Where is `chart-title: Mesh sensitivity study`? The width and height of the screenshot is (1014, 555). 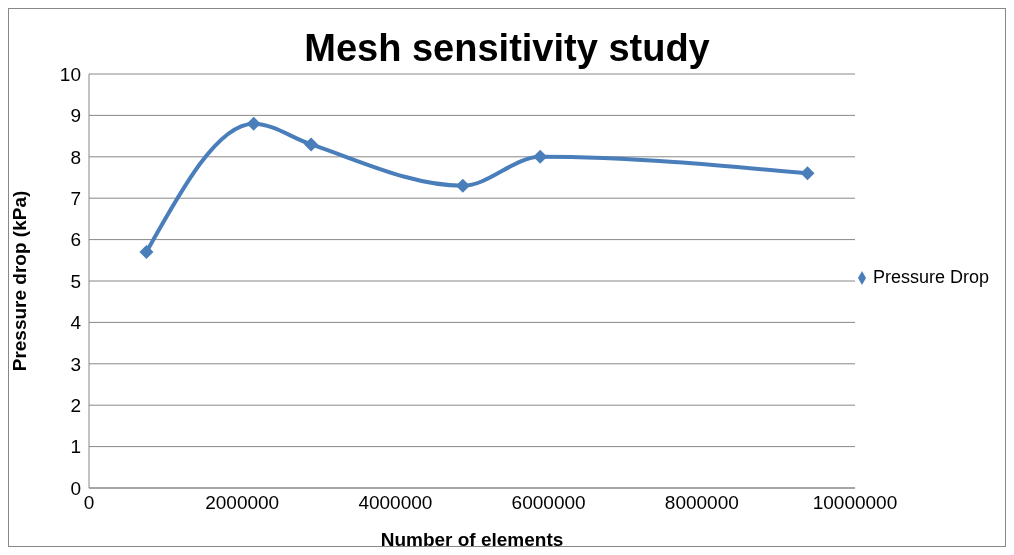
chart-title: Mesh sensitivity study is located at coordinates (507, 48).